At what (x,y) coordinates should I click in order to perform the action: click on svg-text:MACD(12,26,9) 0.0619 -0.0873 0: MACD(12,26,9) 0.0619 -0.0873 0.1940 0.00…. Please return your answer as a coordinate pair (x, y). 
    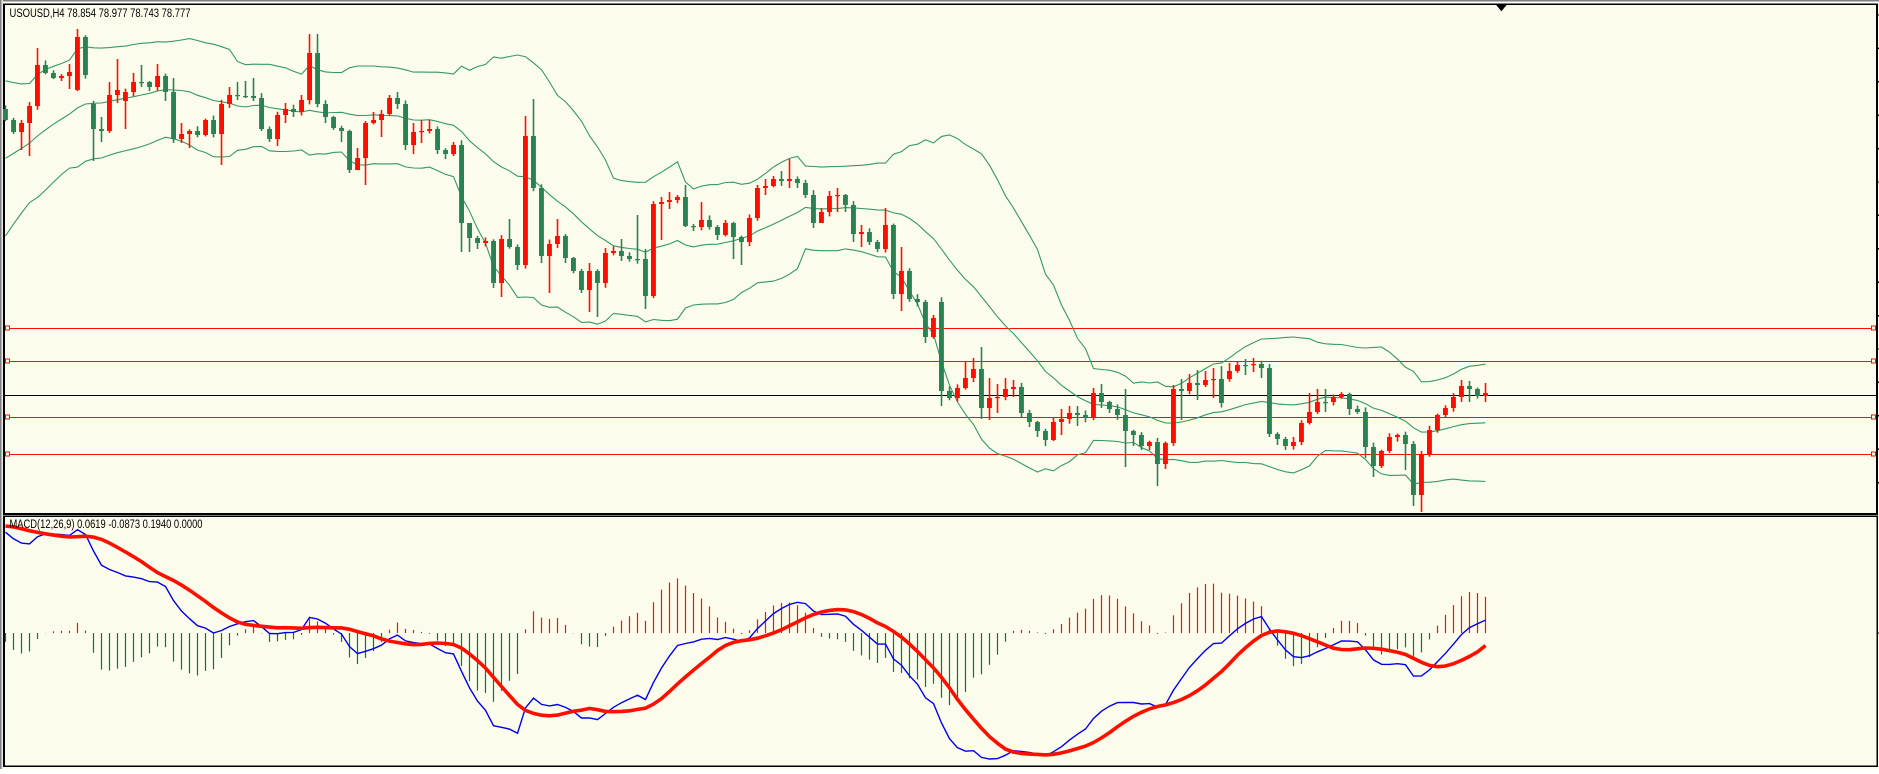
    Looking at the image, I should click on (106, 525).